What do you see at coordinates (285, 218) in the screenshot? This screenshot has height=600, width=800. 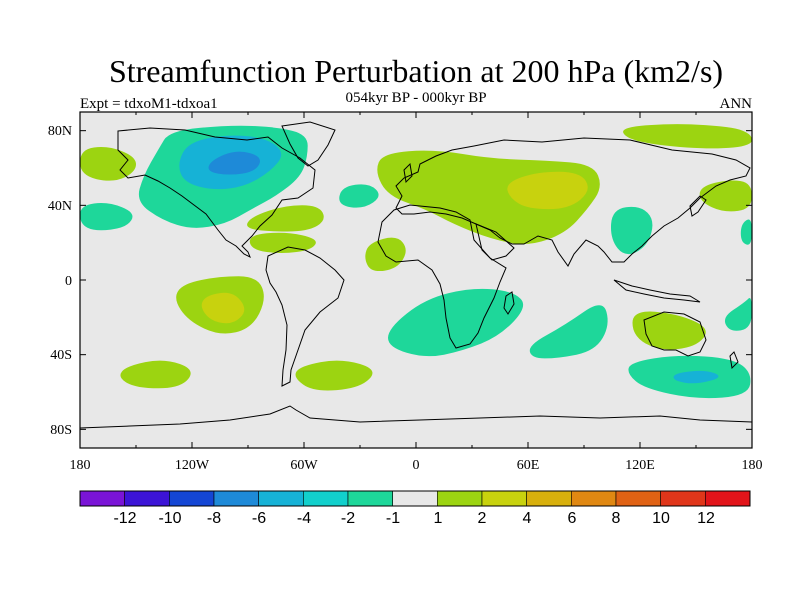 I see `contour-gulf-positive` at bounding box center [285, 218].